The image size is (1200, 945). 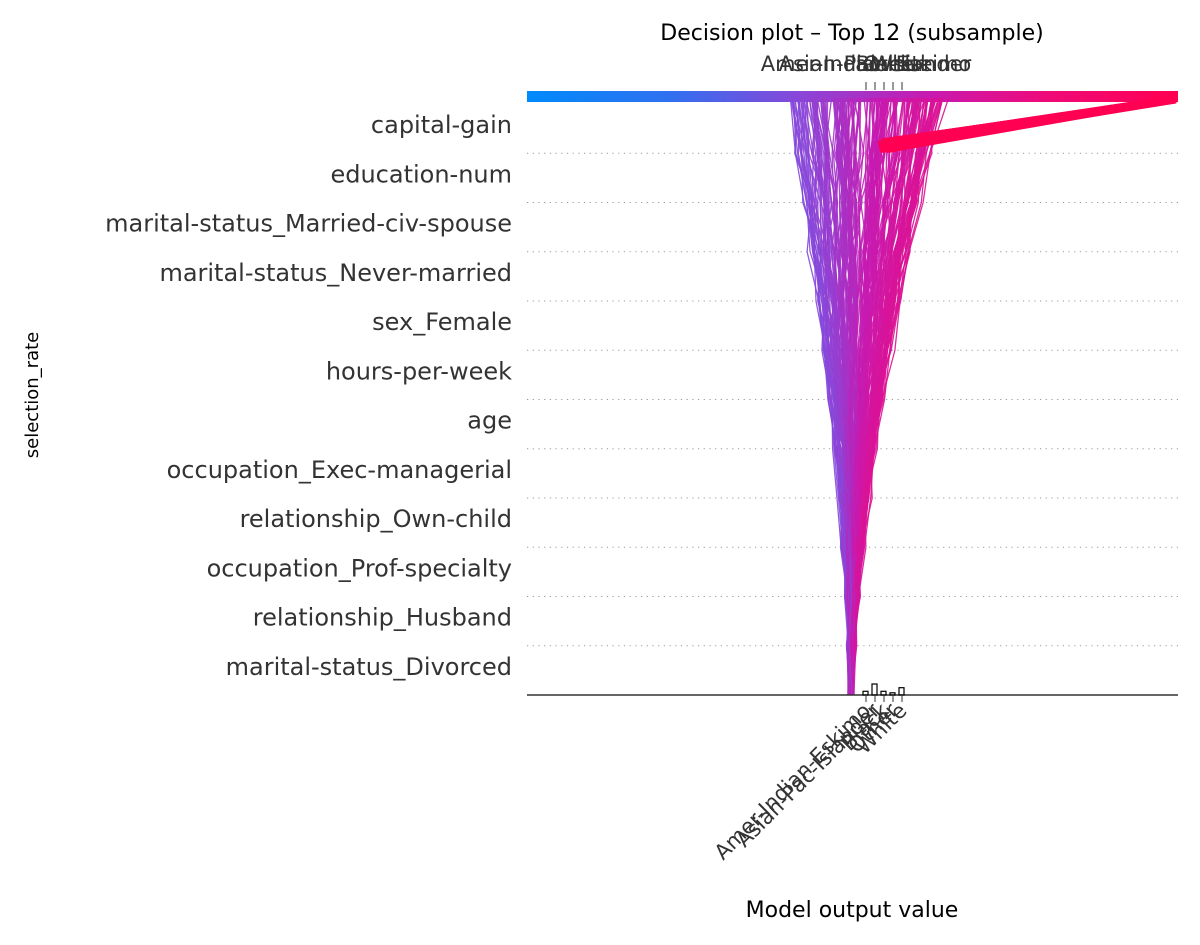 I want to click on y-axis-label: selection_rate, so click(x=32, y=395).